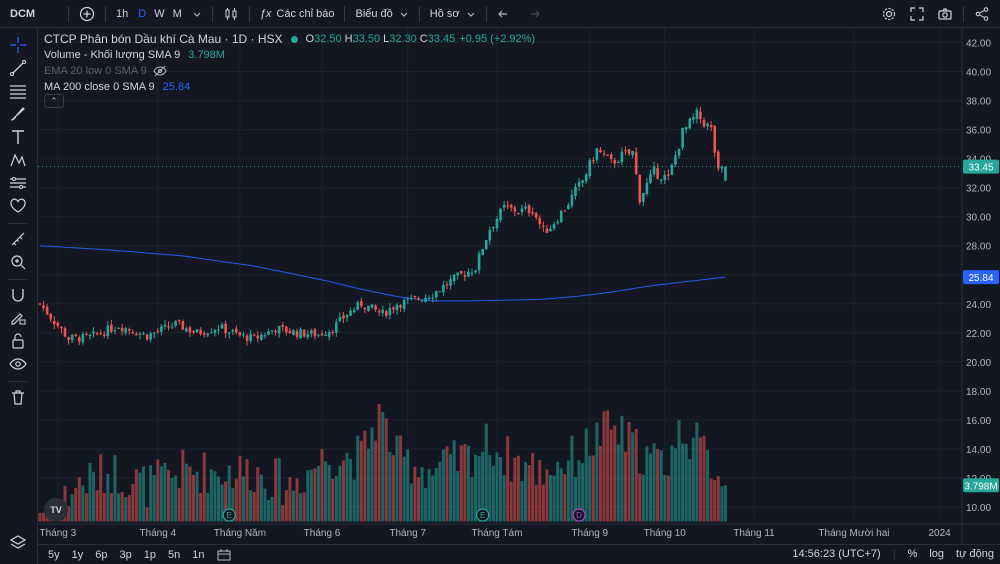 The height and width of the screenshot is (564, 1000). Describe the element at coordinates (18, 262) in the screenshot. I see `zoom-tool` at that location.